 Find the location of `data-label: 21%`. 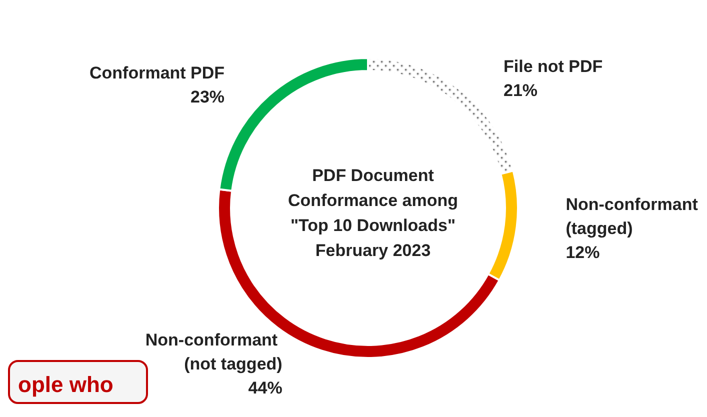

data-label: 21% is located at coordinates (521, 90).